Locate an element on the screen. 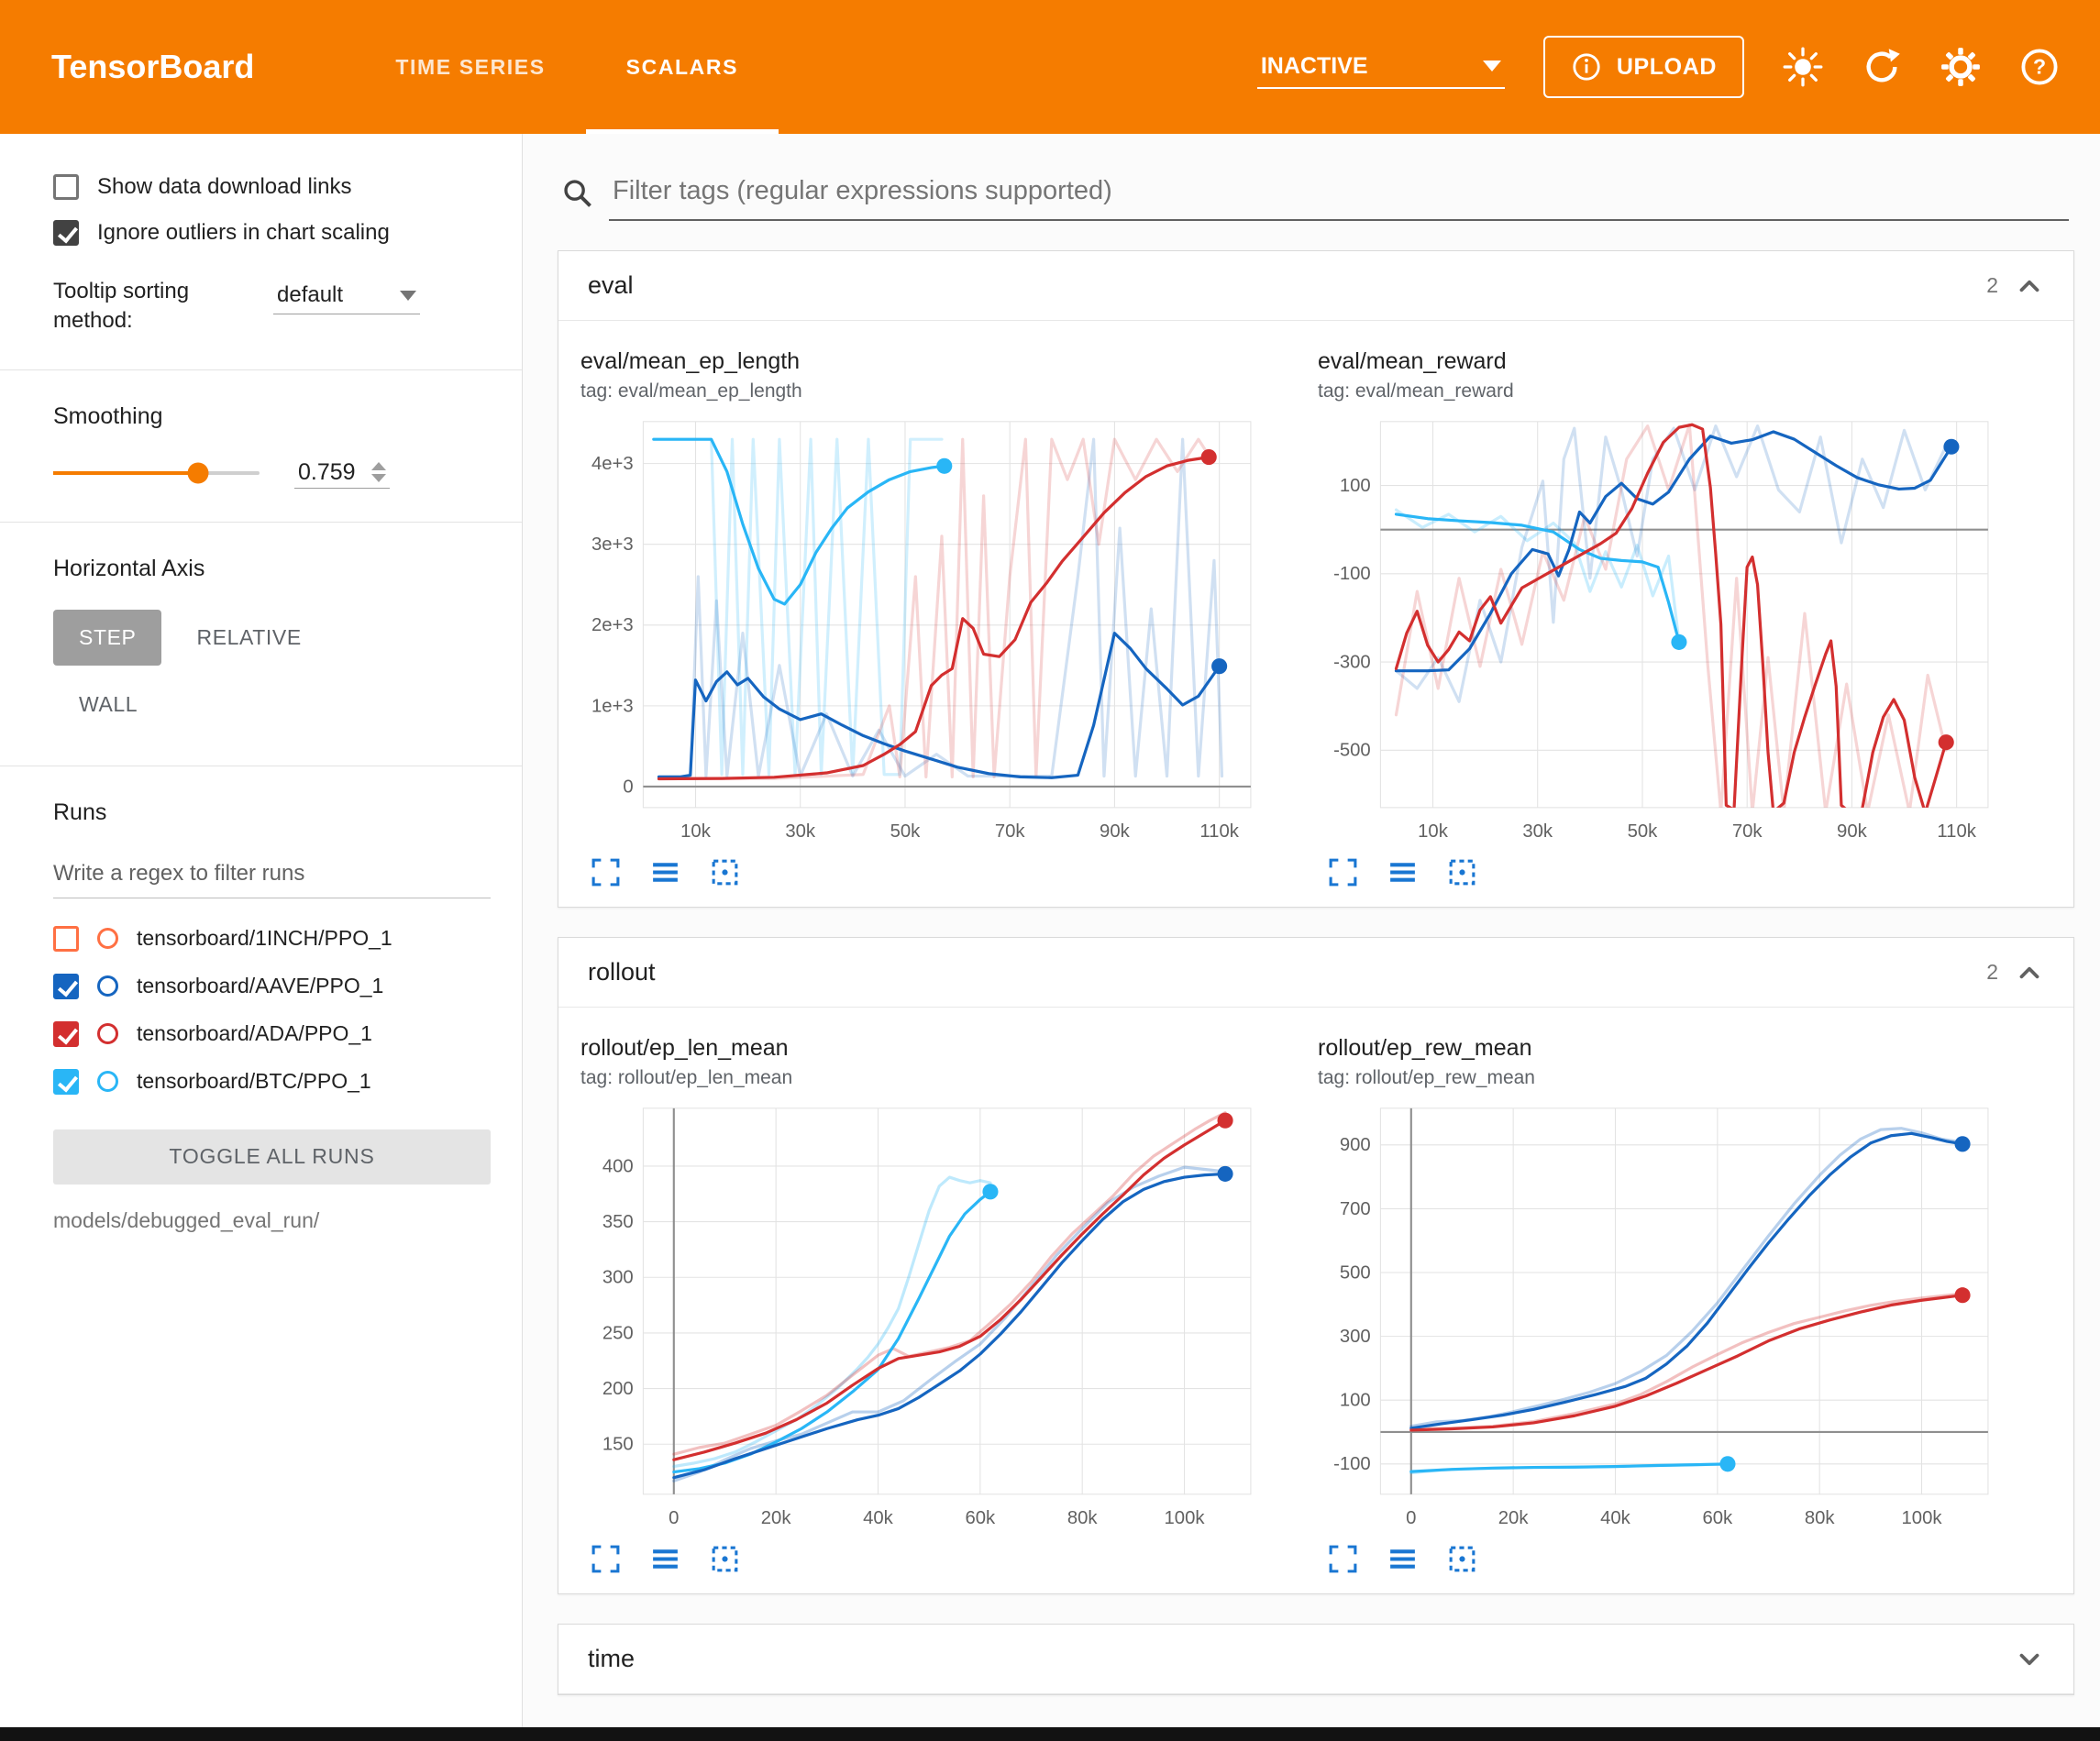  smoothing-slider is located at coordinates (156, 473).